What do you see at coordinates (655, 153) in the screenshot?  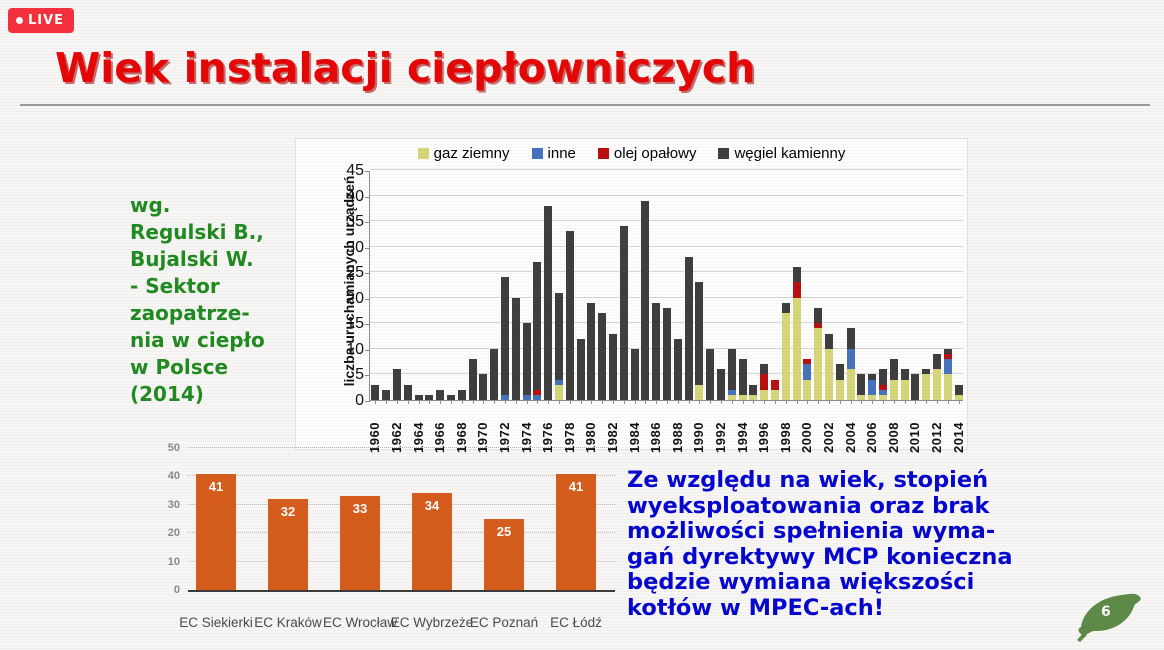 I see `legend-label: olej opałowy` at bounding box center [655, 153].